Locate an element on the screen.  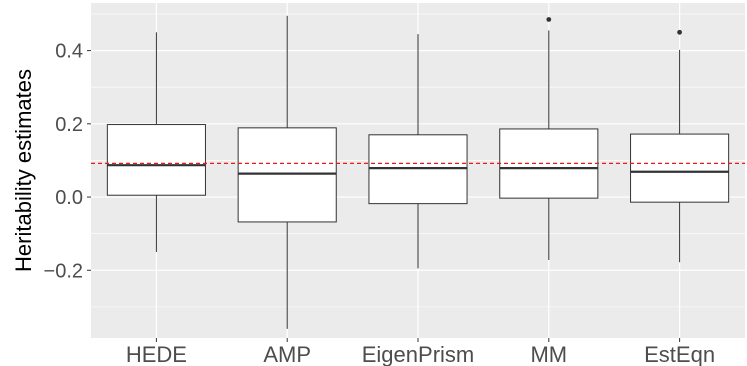
box-amp is located at coordinates (287, 172).